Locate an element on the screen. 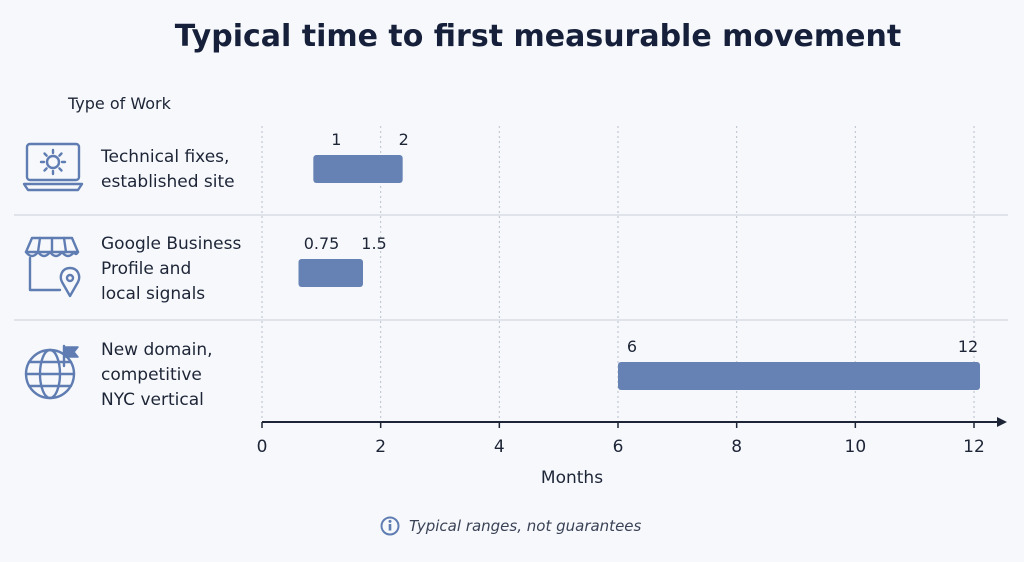 Image resolution: width=1024 pixels, height=562 pixels. category-label-technical: Technical fixes, established site is located at coordinates (167, 169).